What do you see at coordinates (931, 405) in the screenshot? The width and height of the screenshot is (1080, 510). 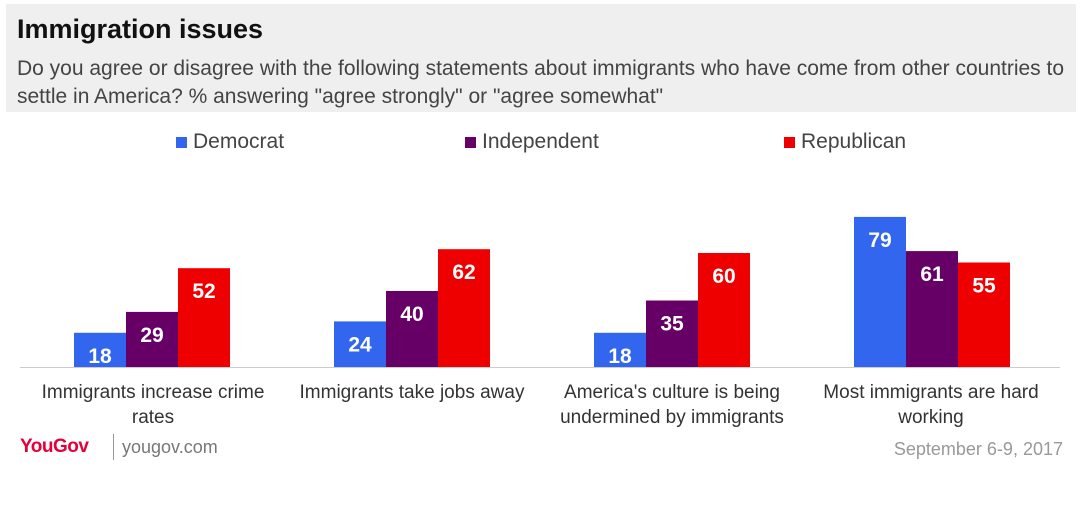 I see `category-label: Most immigrants are hard working` at bounding box center [931, 405].